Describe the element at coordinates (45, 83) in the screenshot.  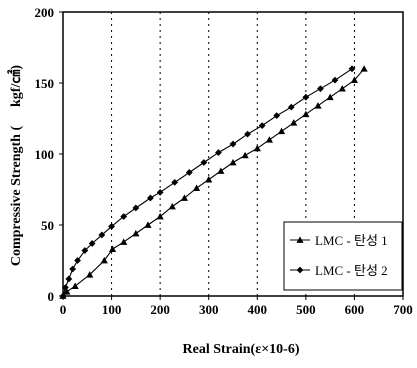
I see `y-tick-label: 150` at that location.